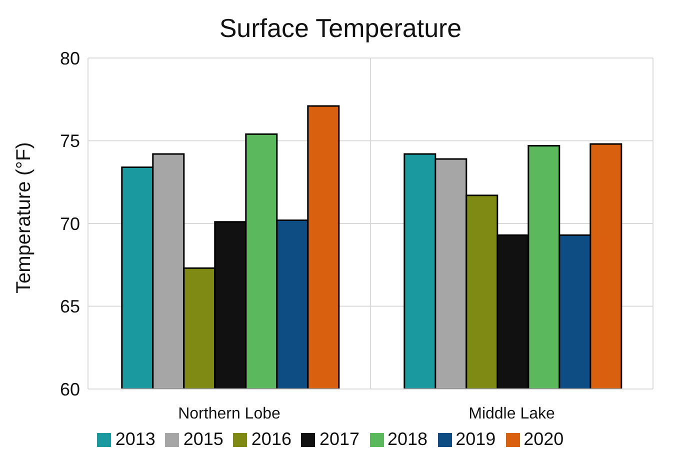 The height and width of the screenshot is (468, 681). What do you see at coordinates (511, 413) in the screenshot?
I see `x-tick-label: Middle Lake` at bounding box center [511, 413].